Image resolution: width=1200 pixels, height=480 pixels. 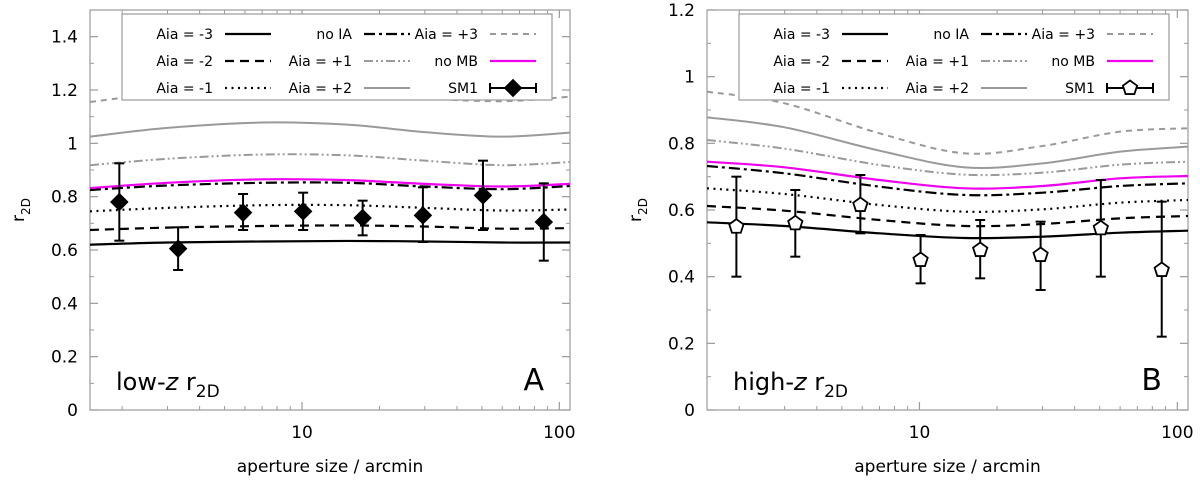 What do you see at coordinates (533, 380) in the screenshot?
I see `panel-letter: A` at bounding box center [533, 380].